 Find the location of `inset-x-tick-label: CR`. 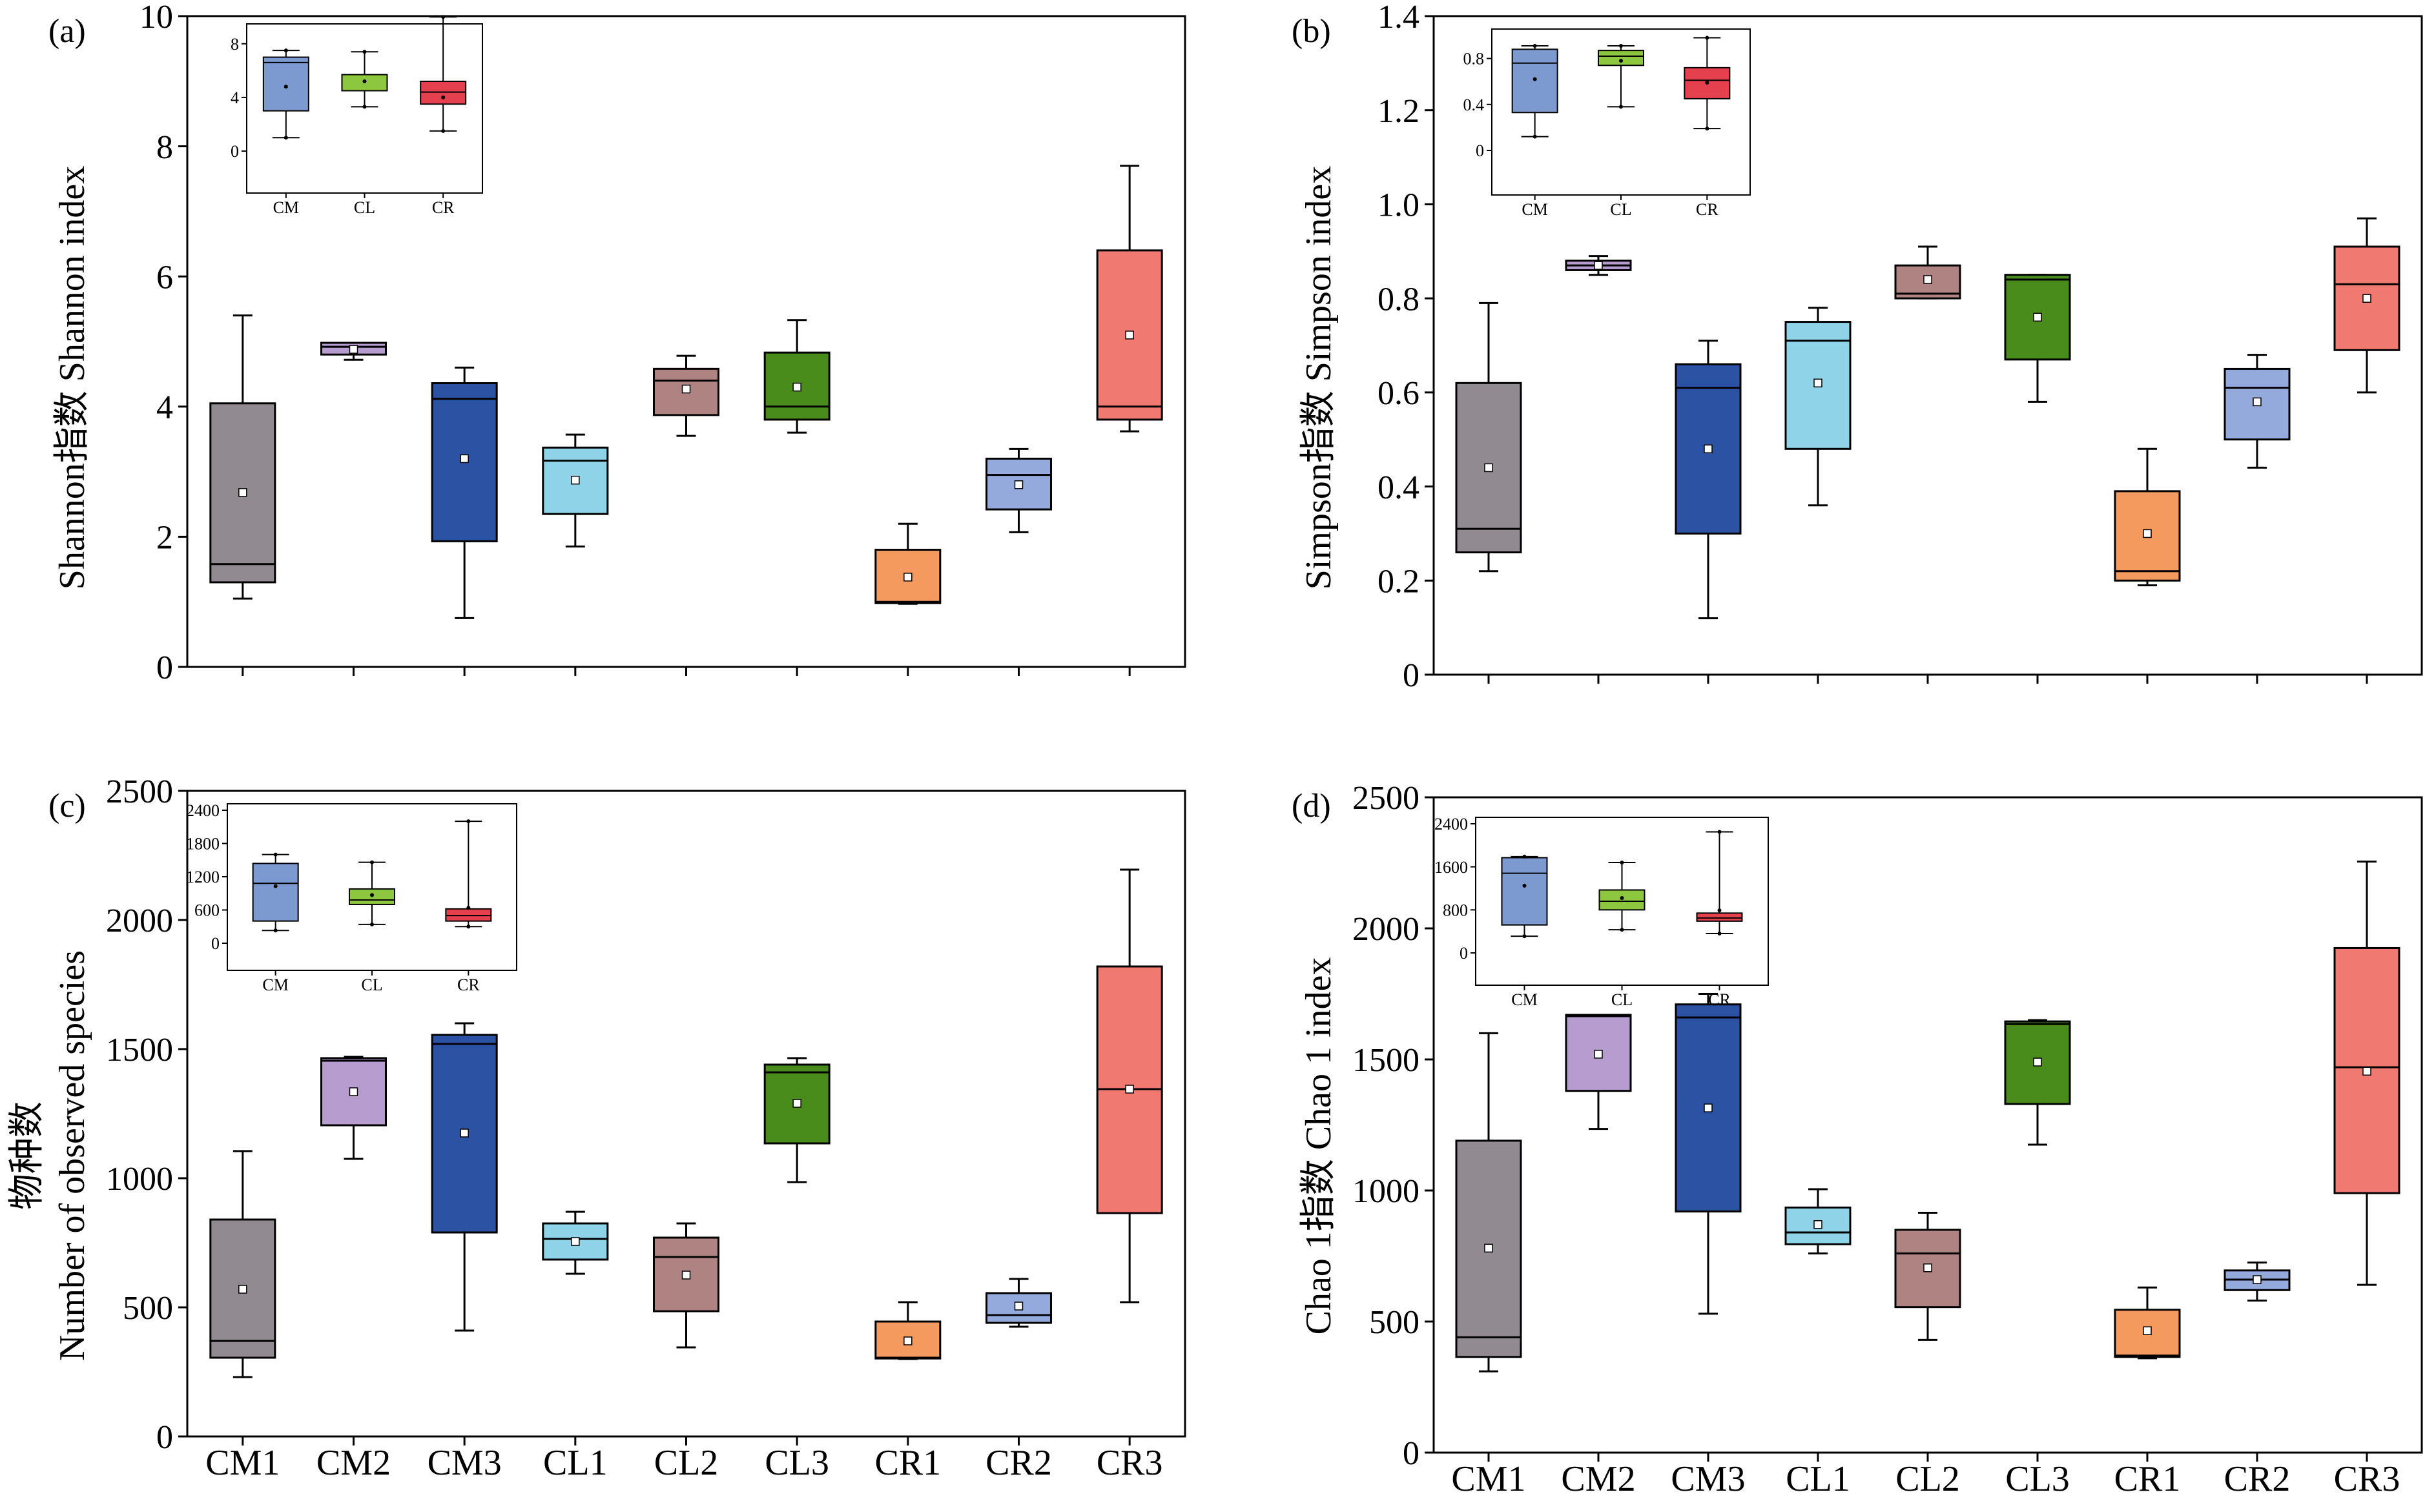

inset-x-tick-label: CR is located at coordinates (468, 985).